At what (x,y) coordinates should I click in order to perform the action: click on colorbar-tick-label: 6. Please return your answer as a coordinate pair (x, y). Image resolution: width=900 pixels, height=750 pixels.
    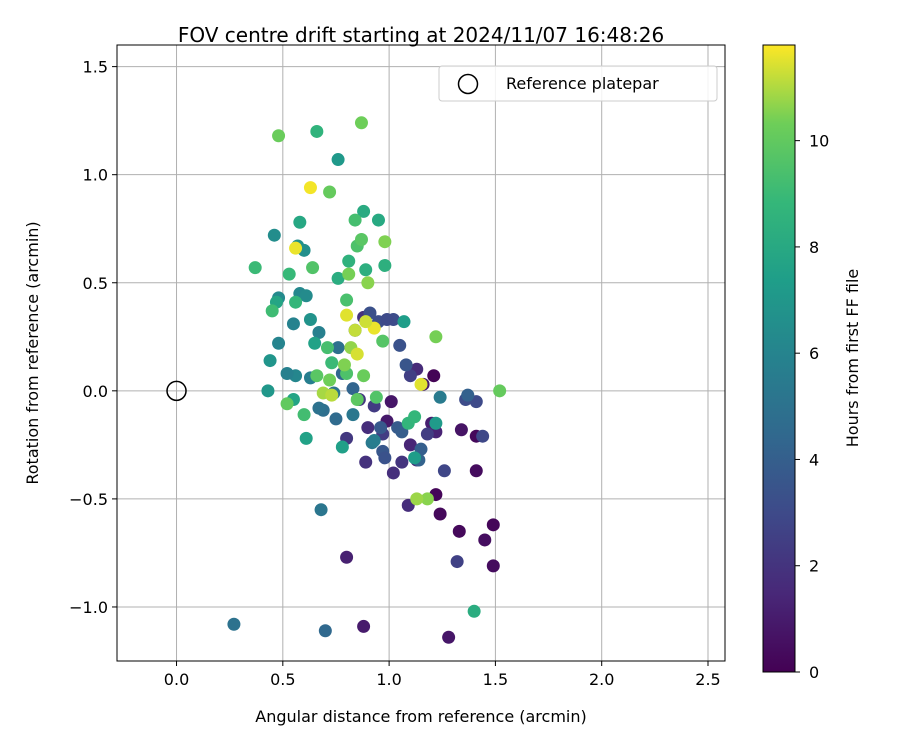
    Looking at the image, I should click on (814, 353).